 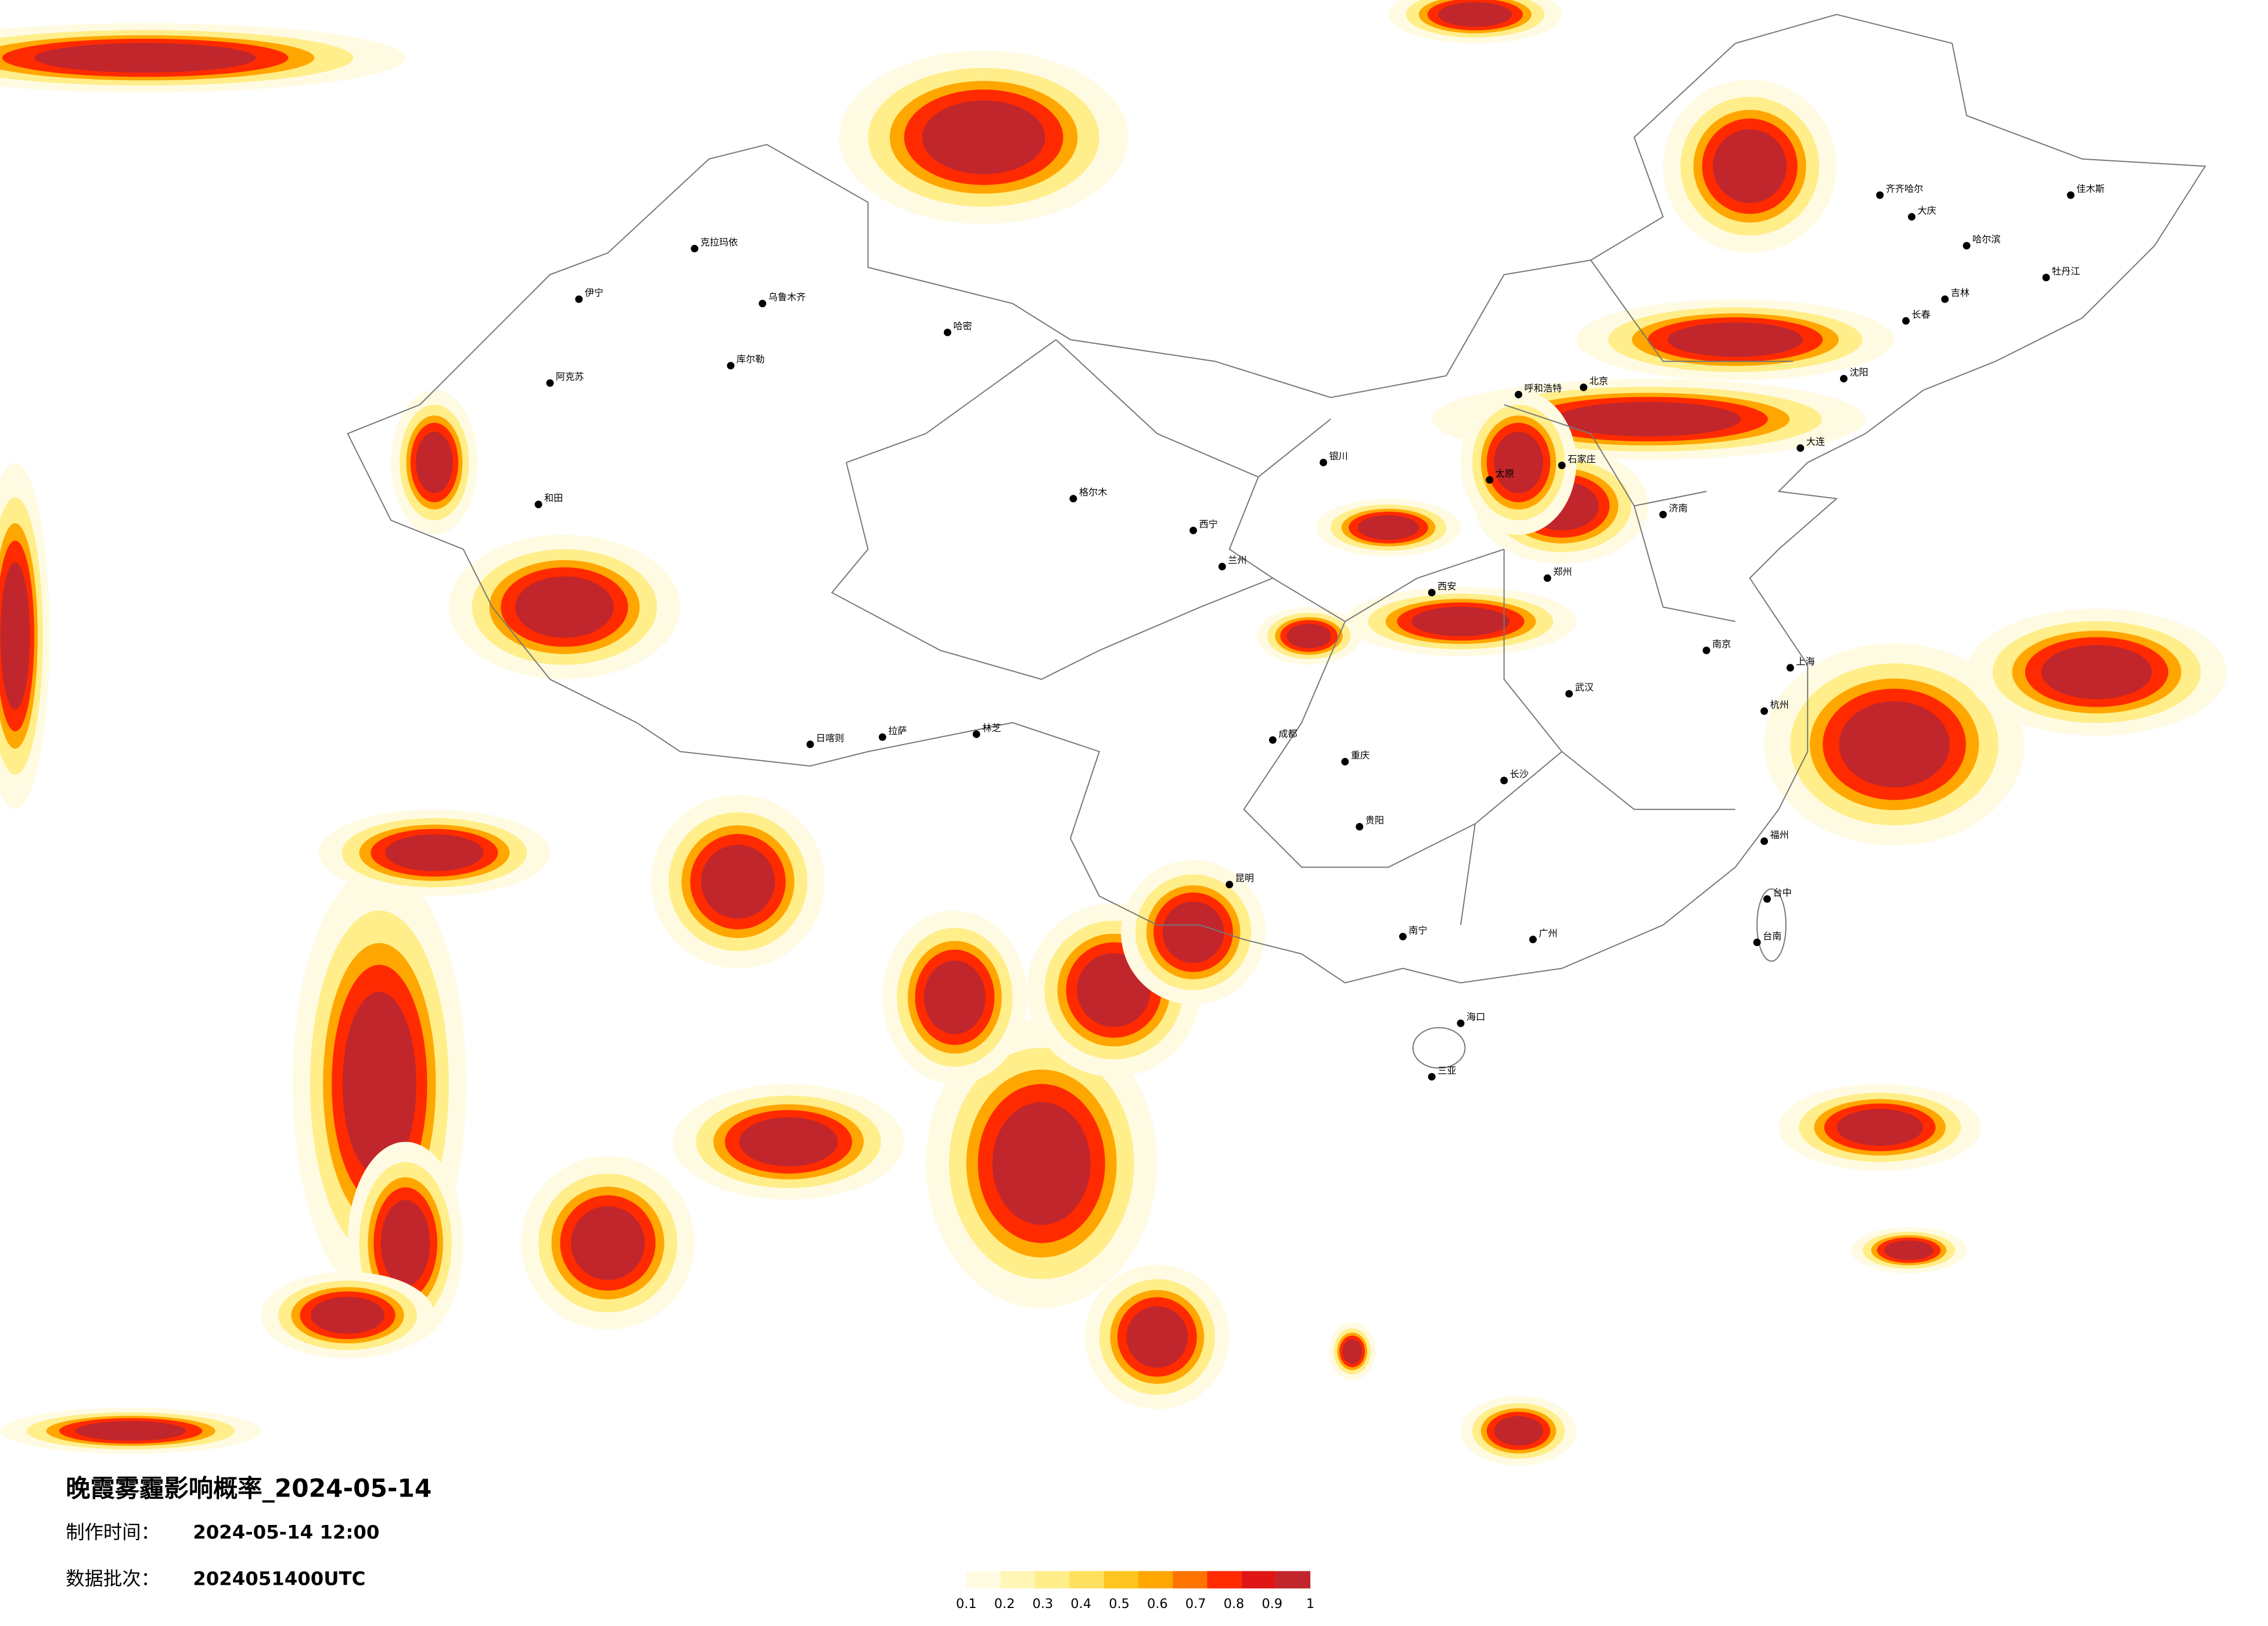 What do you see at coordinates (113, 1532) in the screenshot?
I see `made-label: 制作时间：` at bounding box center [113, 1532].